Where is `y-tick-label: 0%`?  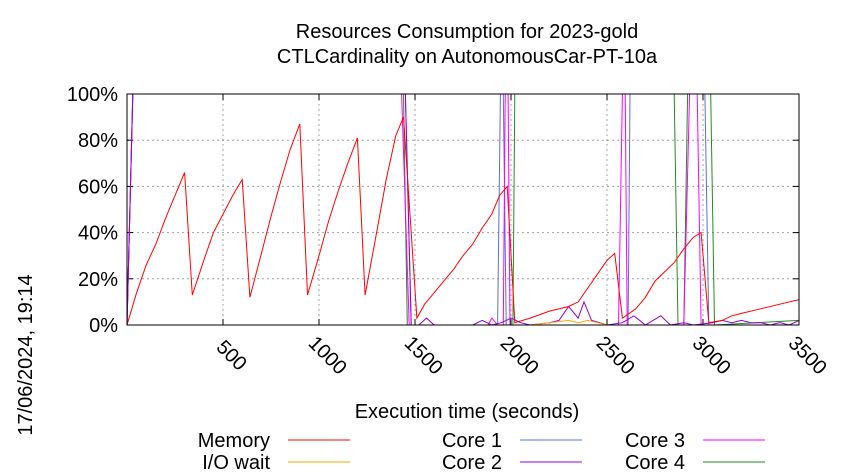 y-tick-label: 0% is located at coordinates (103, 326).